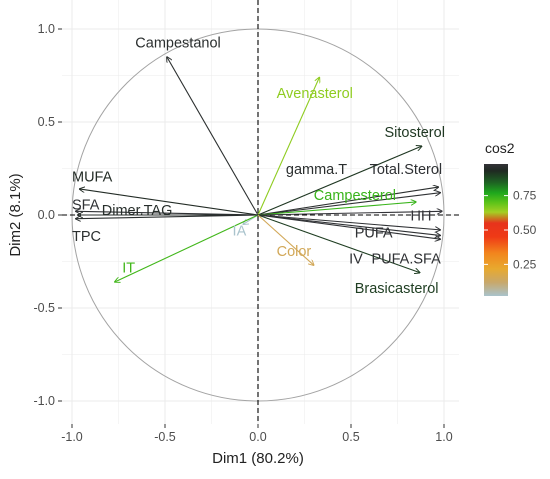 This screenshot has width=550, height=479. Describe the element at coordinates (258, 458) in the screenshot. I see `x-axis-title: Dim1 (80.2%)` at that location.